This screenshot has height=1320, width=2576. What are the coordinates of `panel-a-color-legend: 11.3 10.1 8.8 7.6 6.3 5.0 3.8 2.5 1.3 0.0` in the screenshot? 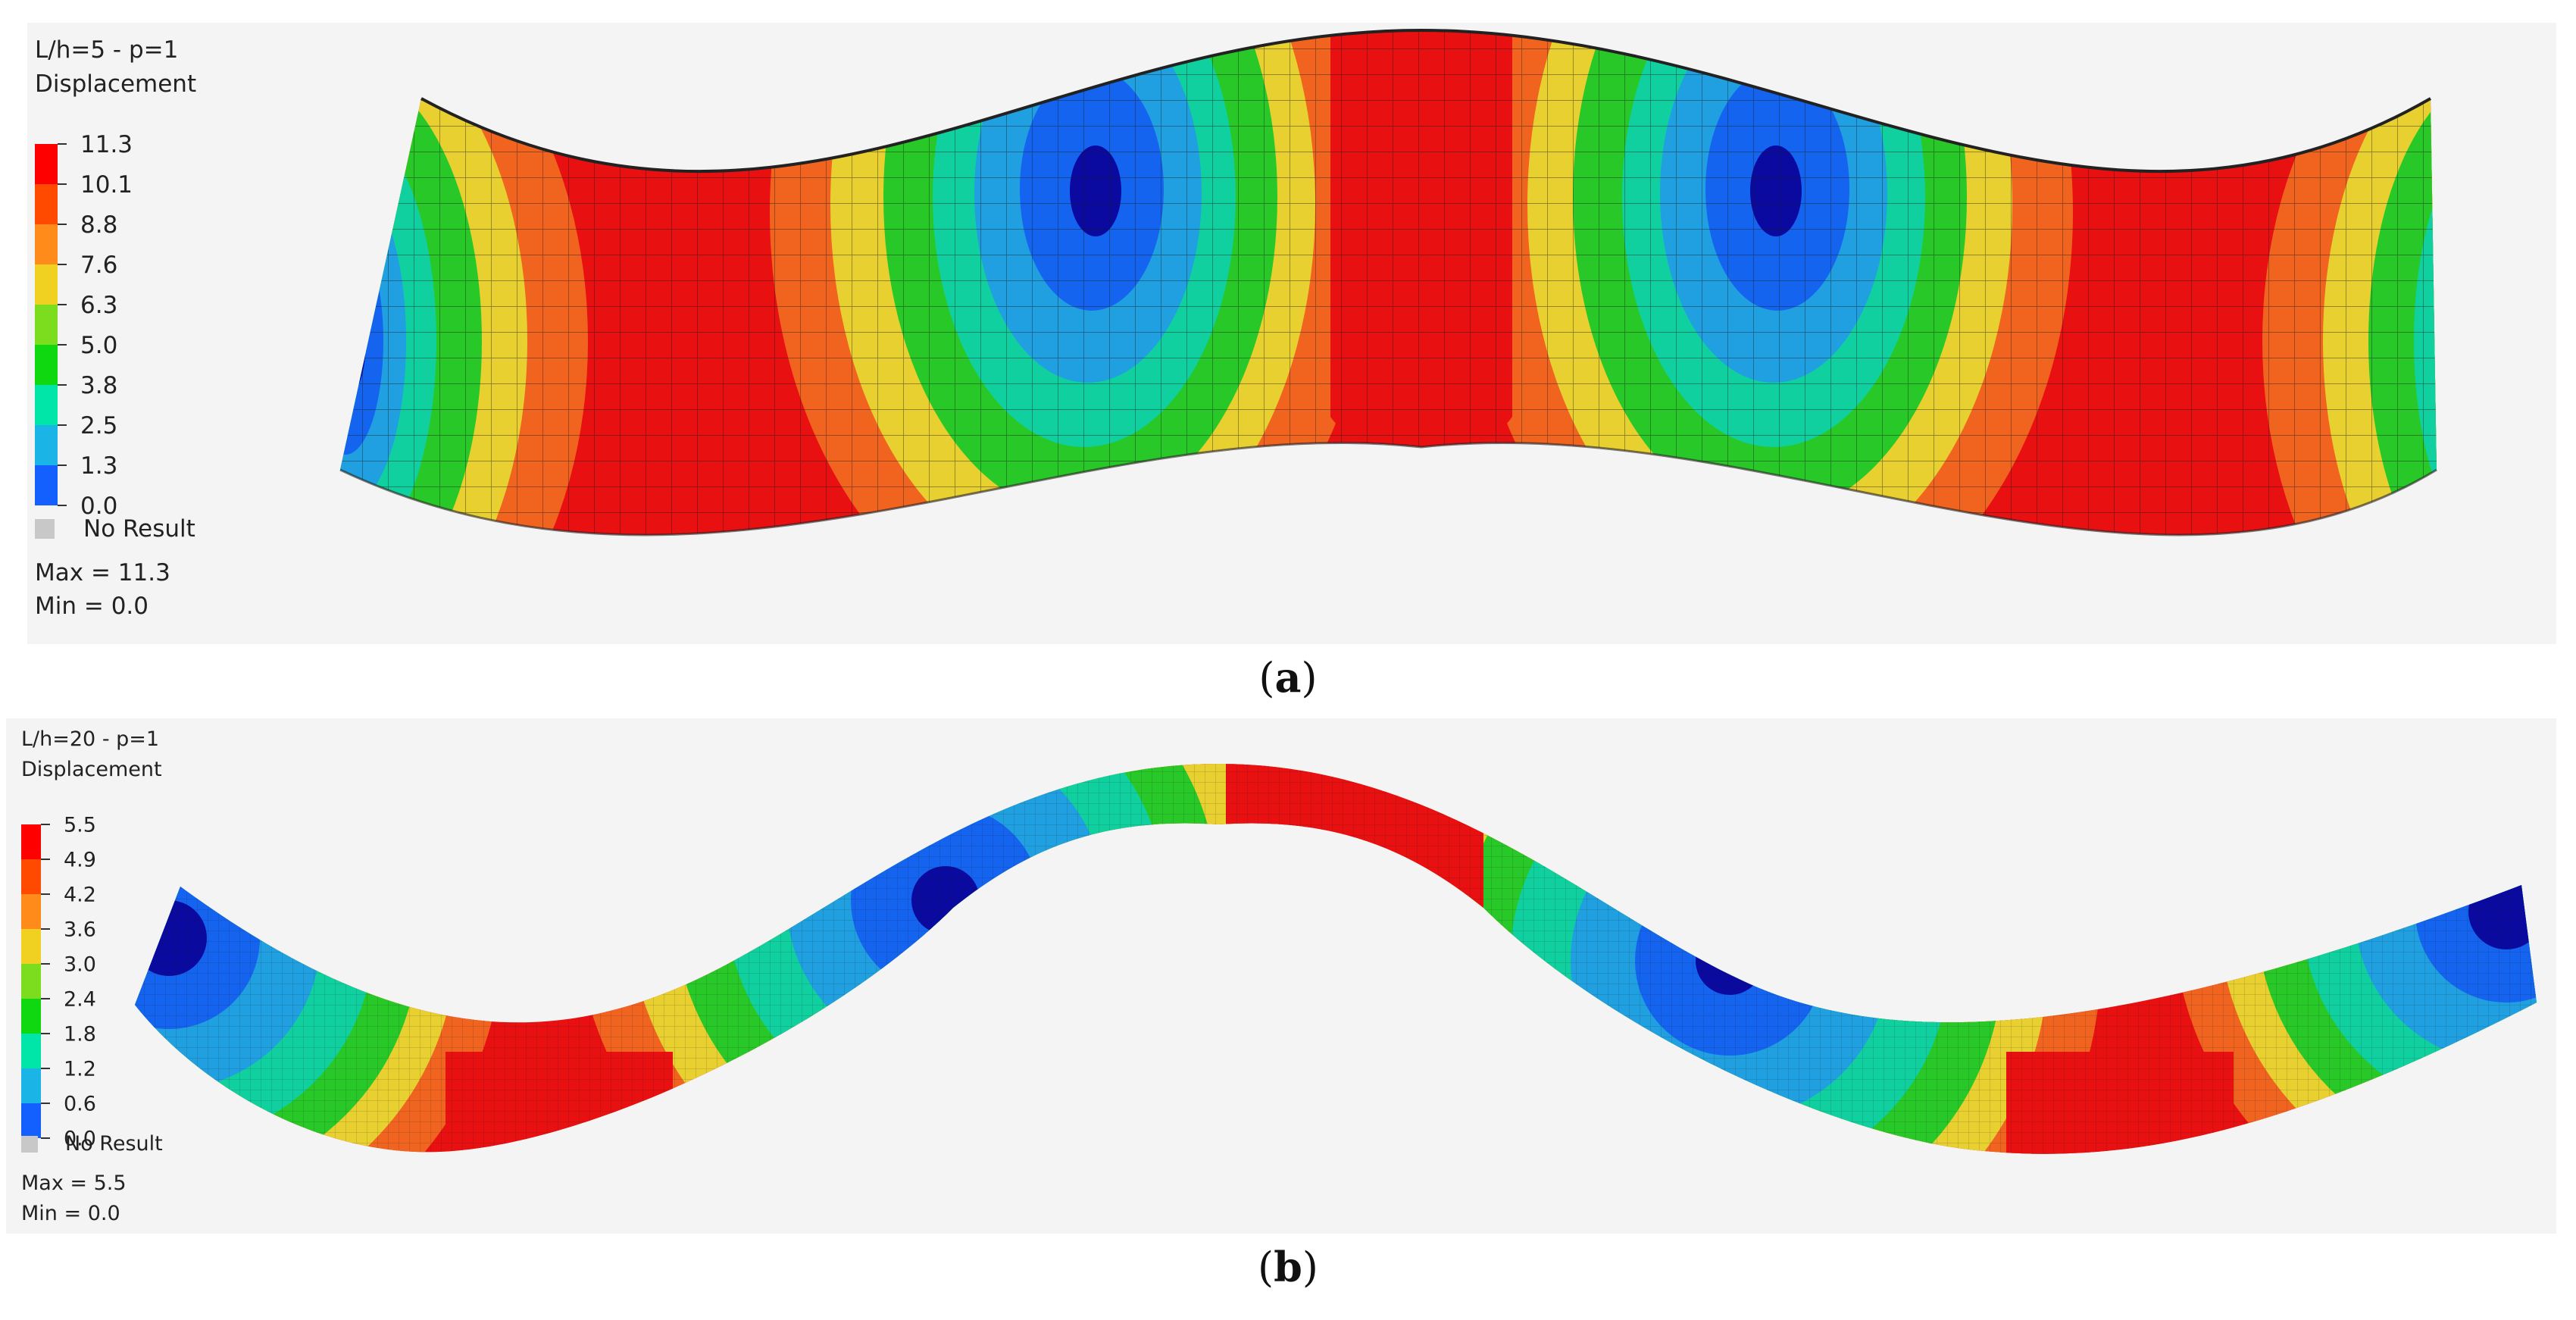 It's located at (126, 327).